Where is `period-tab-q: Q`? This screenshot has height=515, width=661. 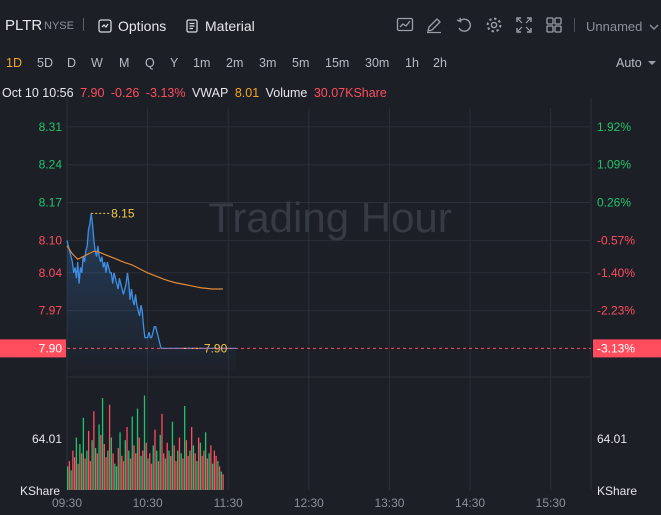
period-tab-q: Q is located at coordinates (150, 63).